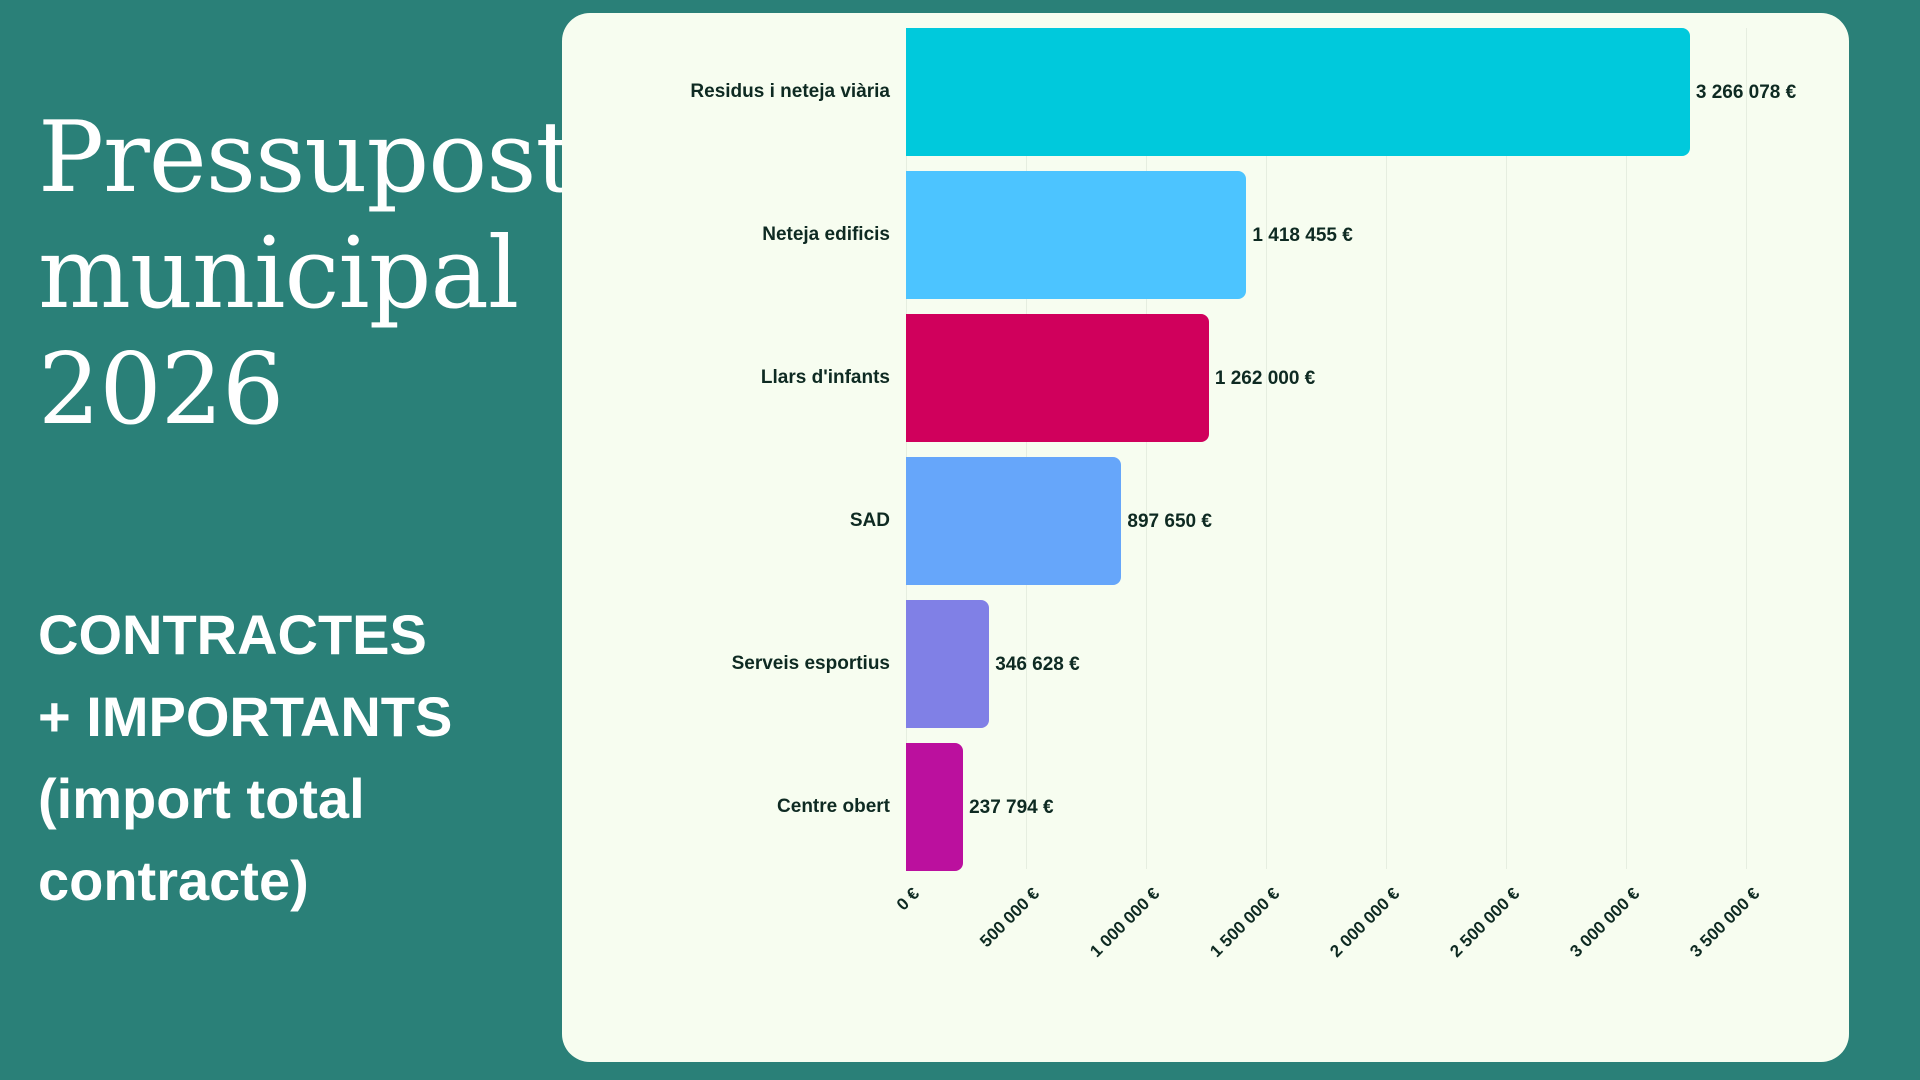 This screenshot has height=1080, width=1920. What do you see at coordinates (173, 880) in the screenshot?
I see `subtitle-line: contracte)` at bounding box center [173, 880].